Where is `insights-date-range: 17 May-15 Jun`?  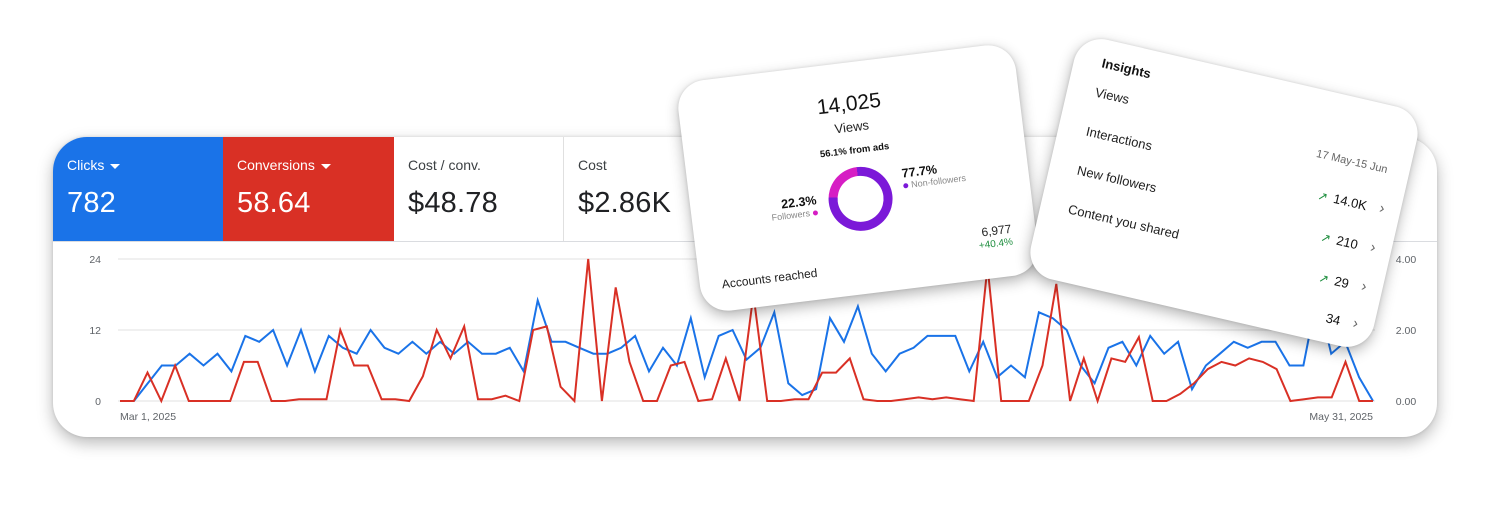
insights-date-range: 17 May-15 Jun is located at coordinates (1352, 162).